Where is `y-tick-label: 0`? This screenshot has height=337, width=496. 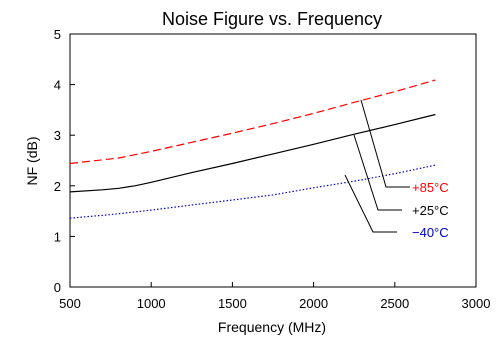
y-tick-label: 0 is located at coordinates (57, 287).